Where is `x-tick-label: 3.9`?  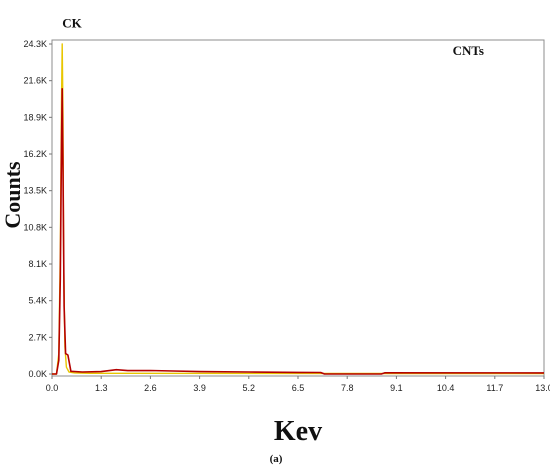 x-tick-label: 3.9 is located at coordinates (199, 388).